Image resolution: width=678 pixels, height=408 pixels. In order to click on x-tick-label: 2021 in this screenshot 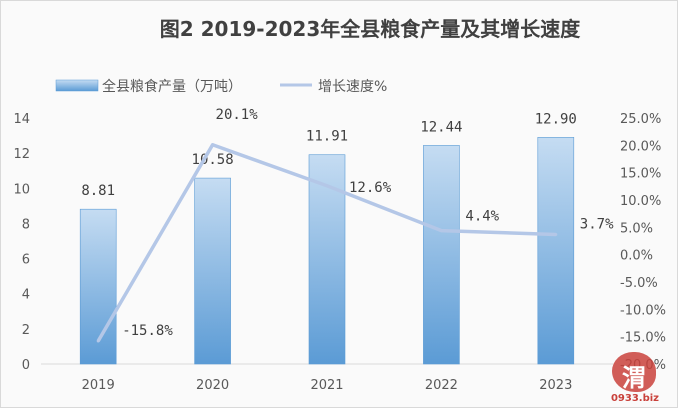, I will do `click(326, 385)`.